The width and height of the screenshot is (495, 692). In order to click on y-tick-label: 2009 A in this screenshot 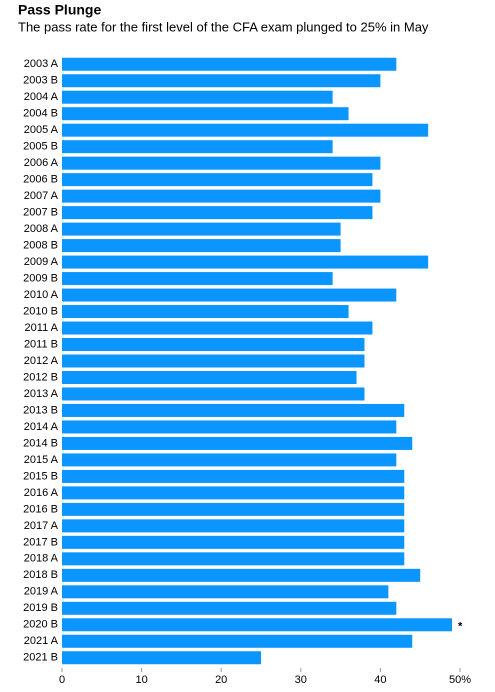, I will do `click(41, 262)`.